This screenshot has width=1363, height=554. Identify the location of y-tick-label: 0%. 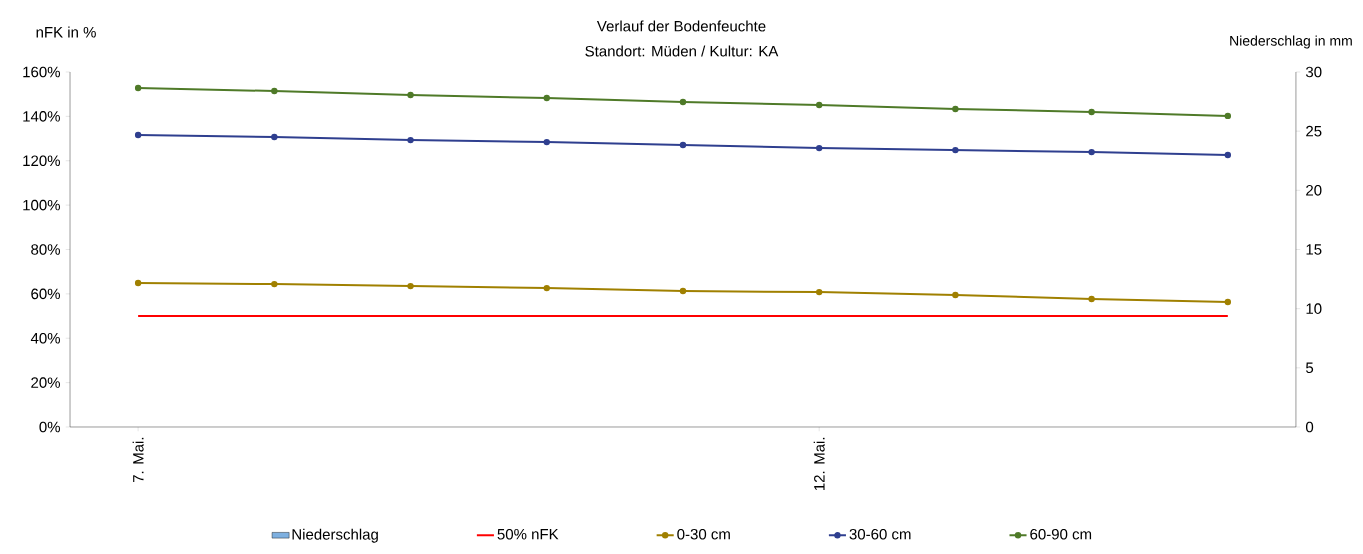
(50, 427).